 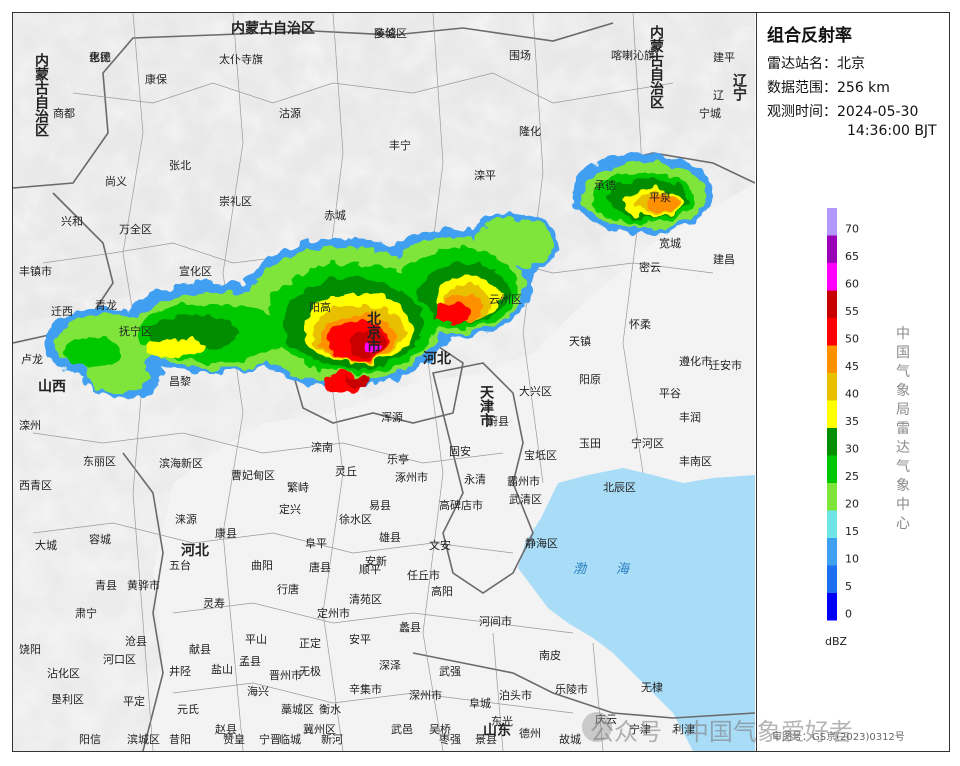 I want to click on place-name: 万全区, so click(x=135, y=229).